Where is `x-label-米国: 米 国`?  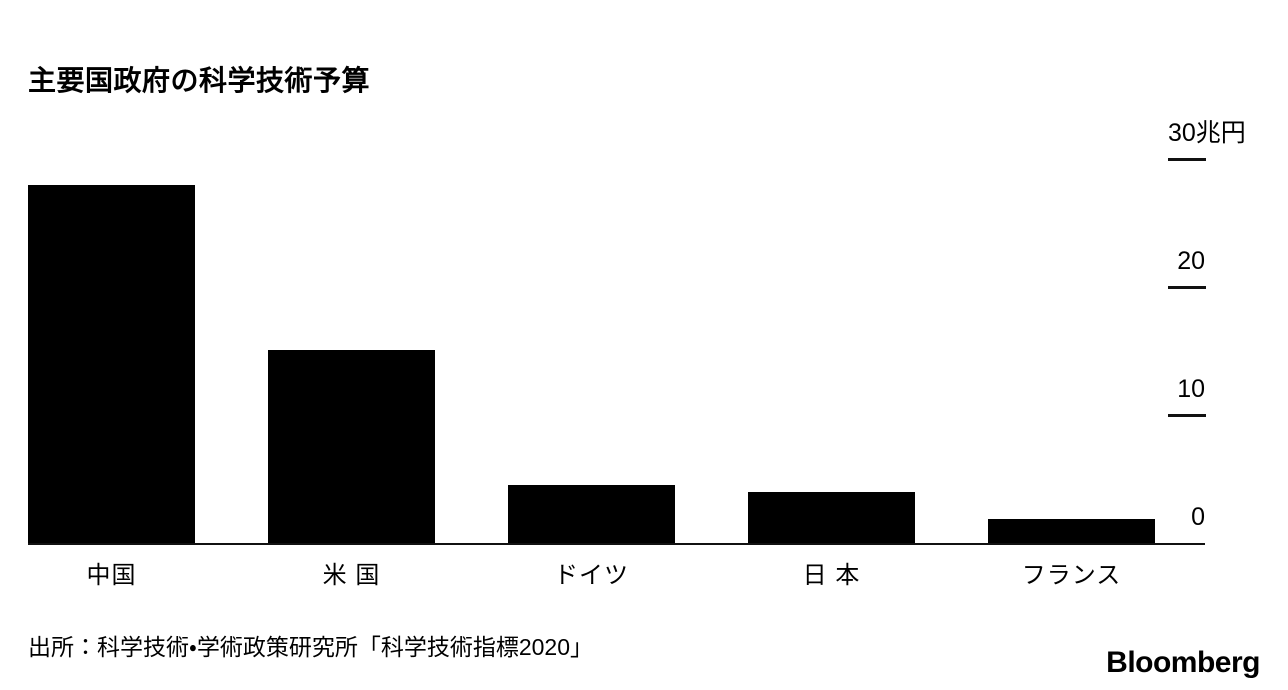
x-label-米国: 米 国 is located at coordinates (351, 575).